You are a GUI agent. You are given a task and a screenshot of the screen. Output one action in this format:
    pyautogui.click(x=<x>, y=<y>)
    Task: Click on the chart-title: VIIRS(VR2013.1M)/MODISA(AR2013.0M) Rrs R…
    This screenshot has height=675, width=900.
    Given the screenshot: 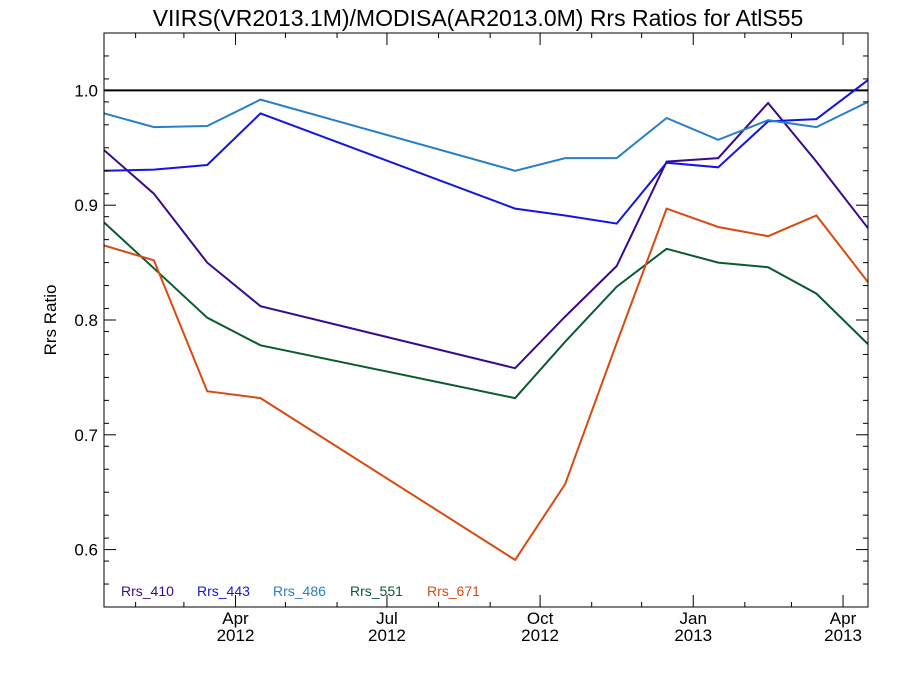 What is the action you would take?
    pyautogui.click(x=478, y=18)
    